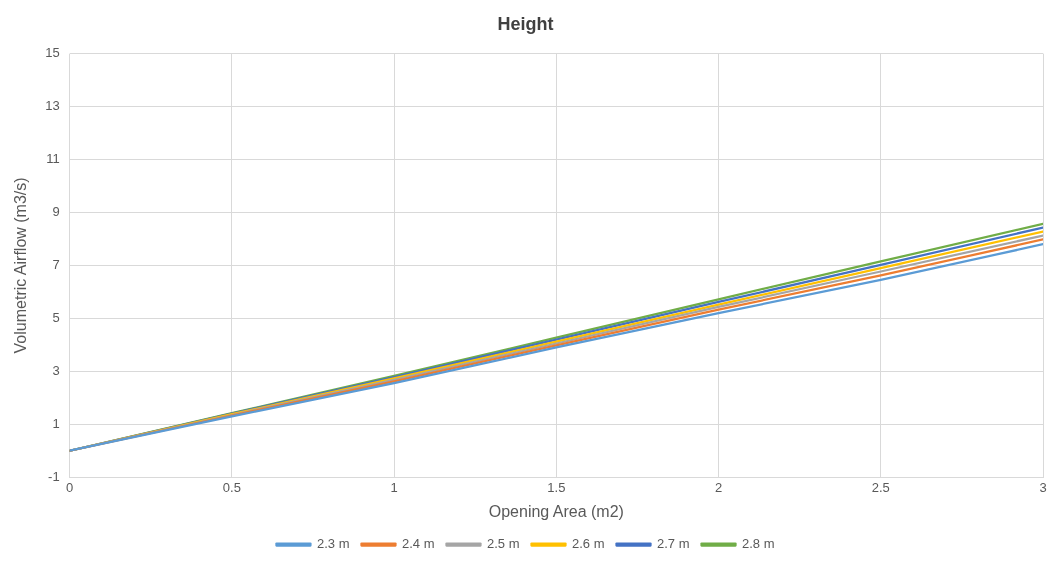 Image resolution: width=1053 pixels, height=567 pixels. What do you see at coordinates (56, 264) in the screenshot?
I see `y-tick-label: 7` at bounding box center [56, 264].